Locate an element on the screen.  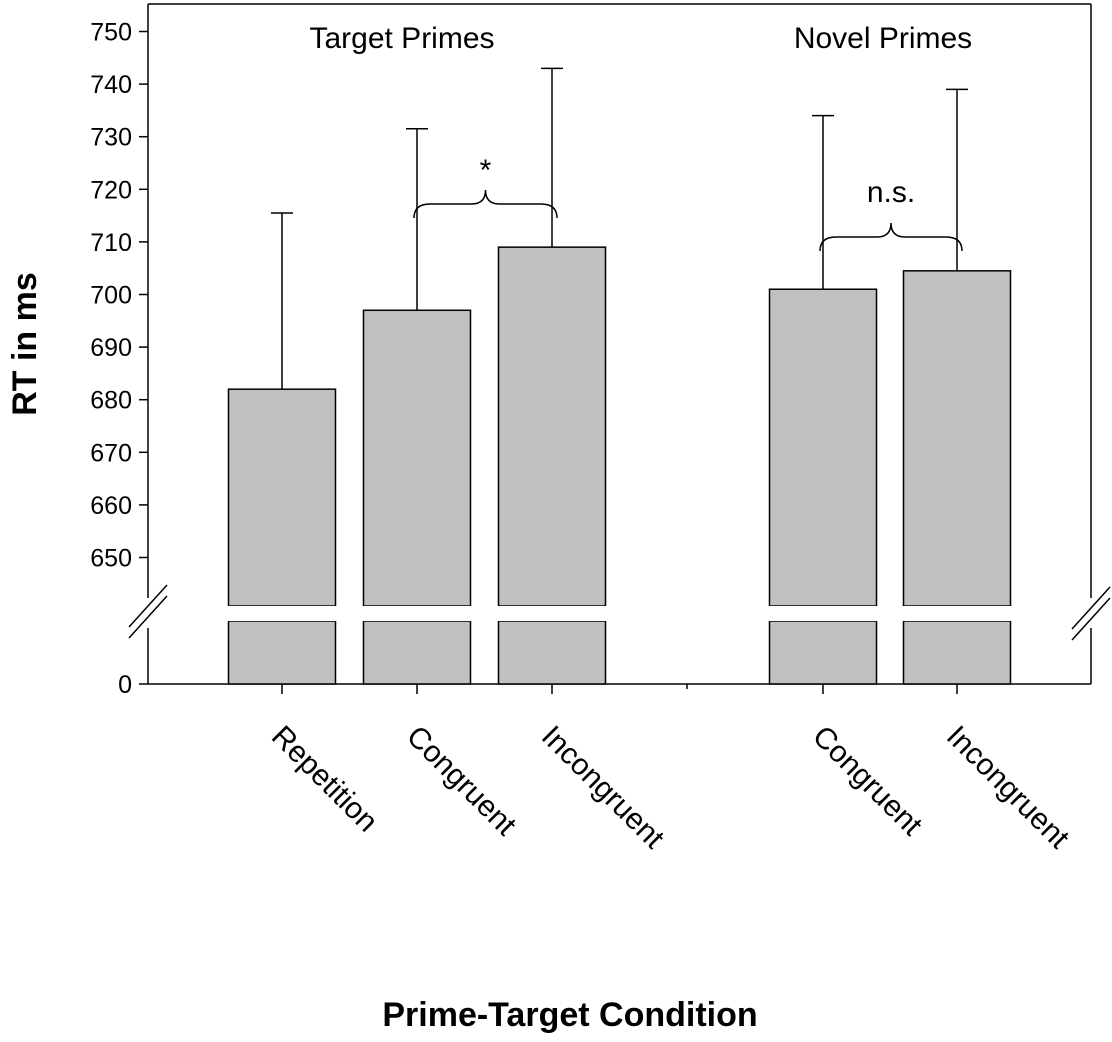
y-axis-title: RT in ms is located at coordinates (25, 344).